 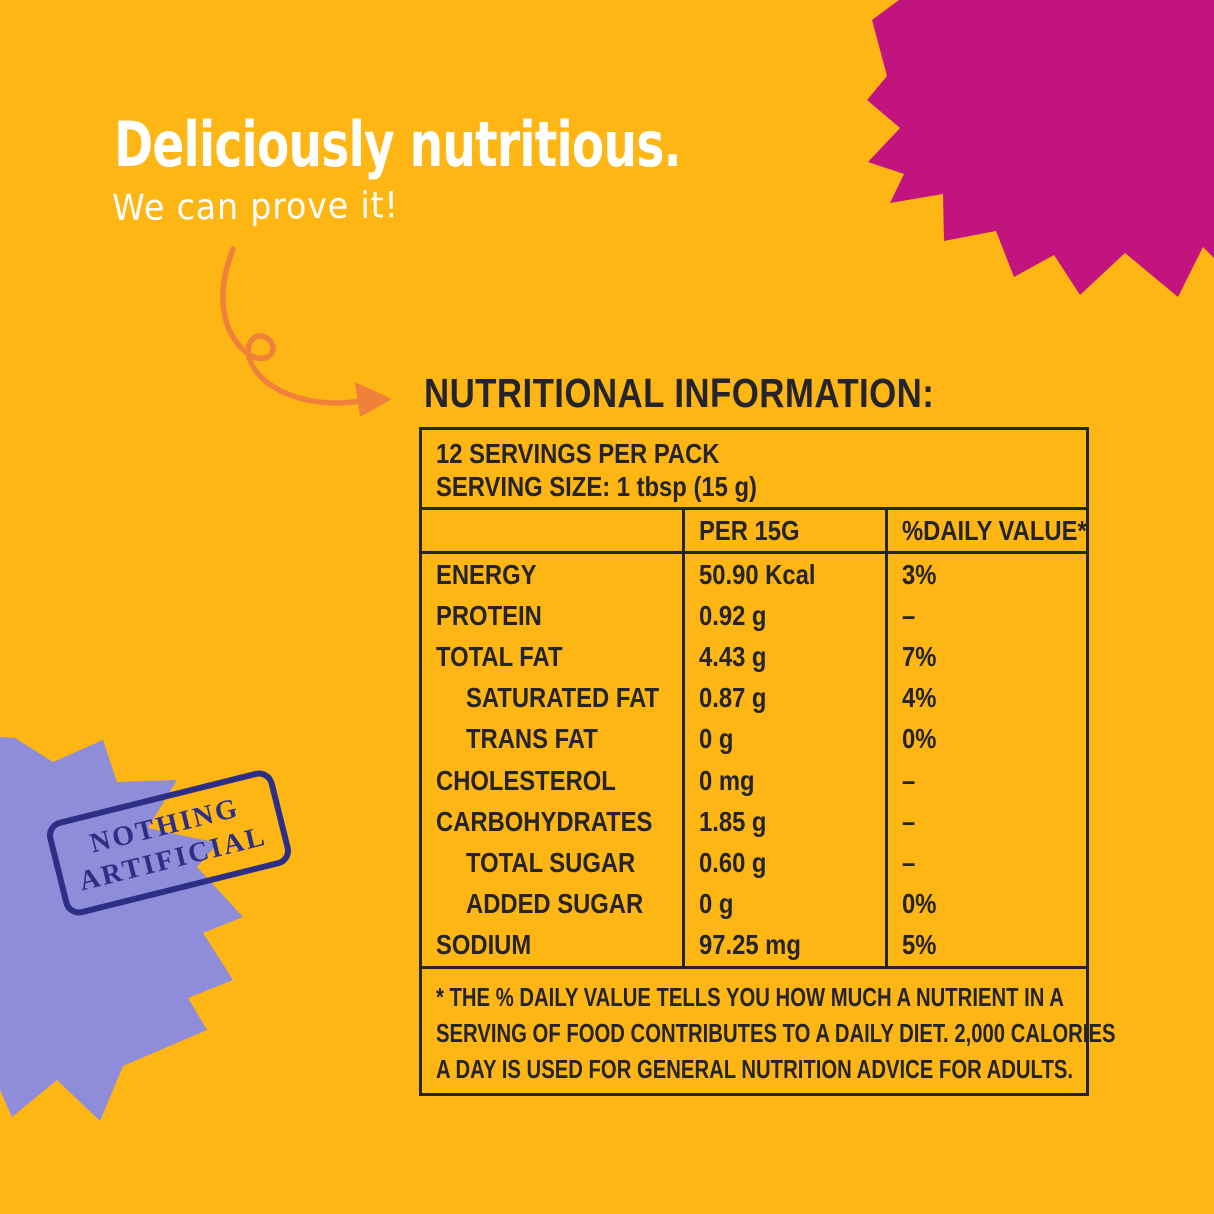 I want to click on nutrient-amount: 97.25 mg, so click(x=750, y=945).